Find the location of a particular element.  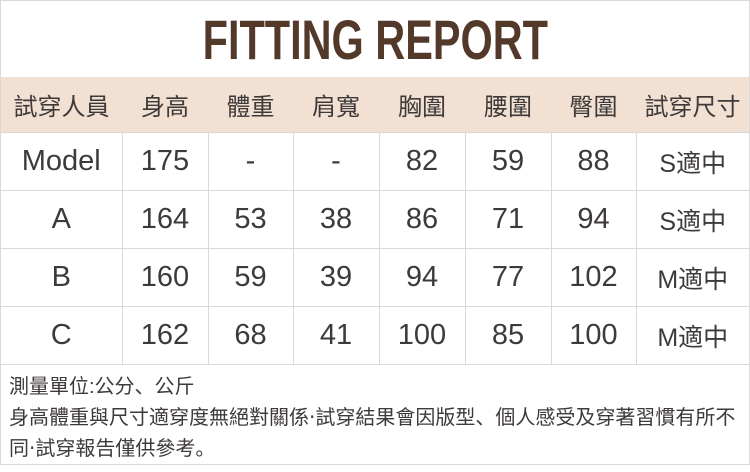

cell-chest: 94 is located at coordinates (422, 277).